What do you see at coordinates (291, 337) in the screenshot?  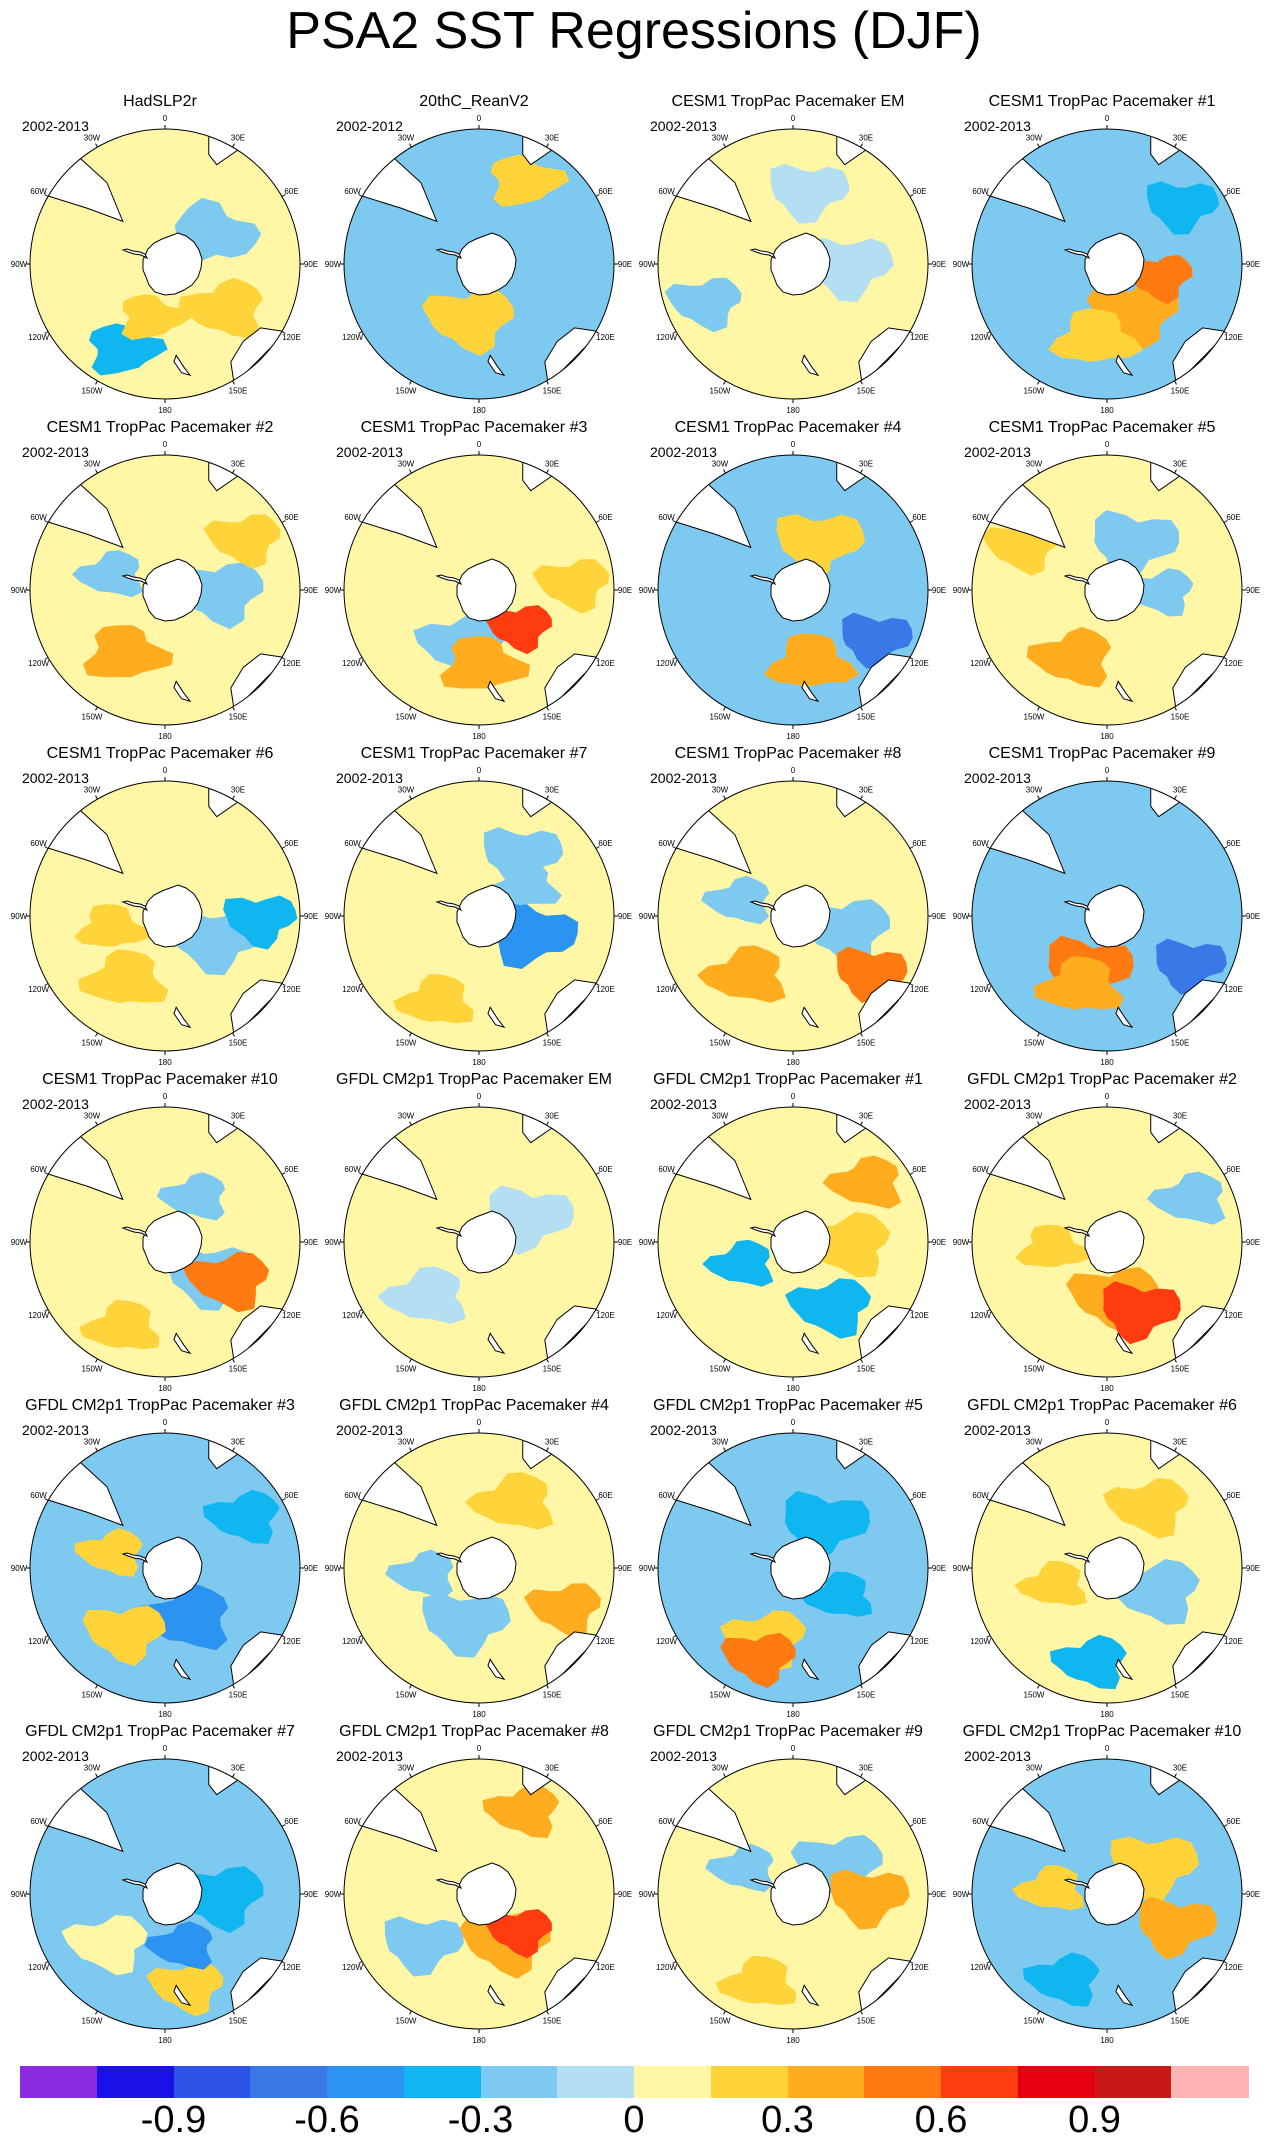 I see `longitude-label: 120E` at bounding box center [291, 337].